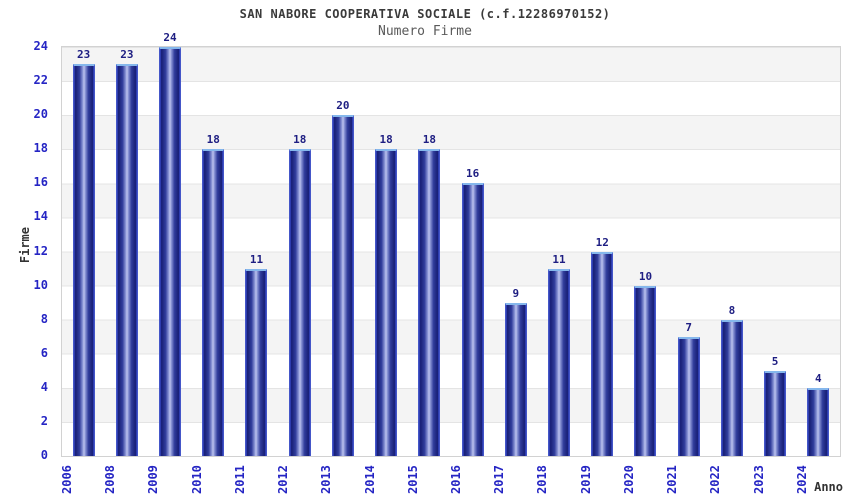 This screenshot has width=850, height=500. I want to click on bar-value-label: 9, so click(516, 293).